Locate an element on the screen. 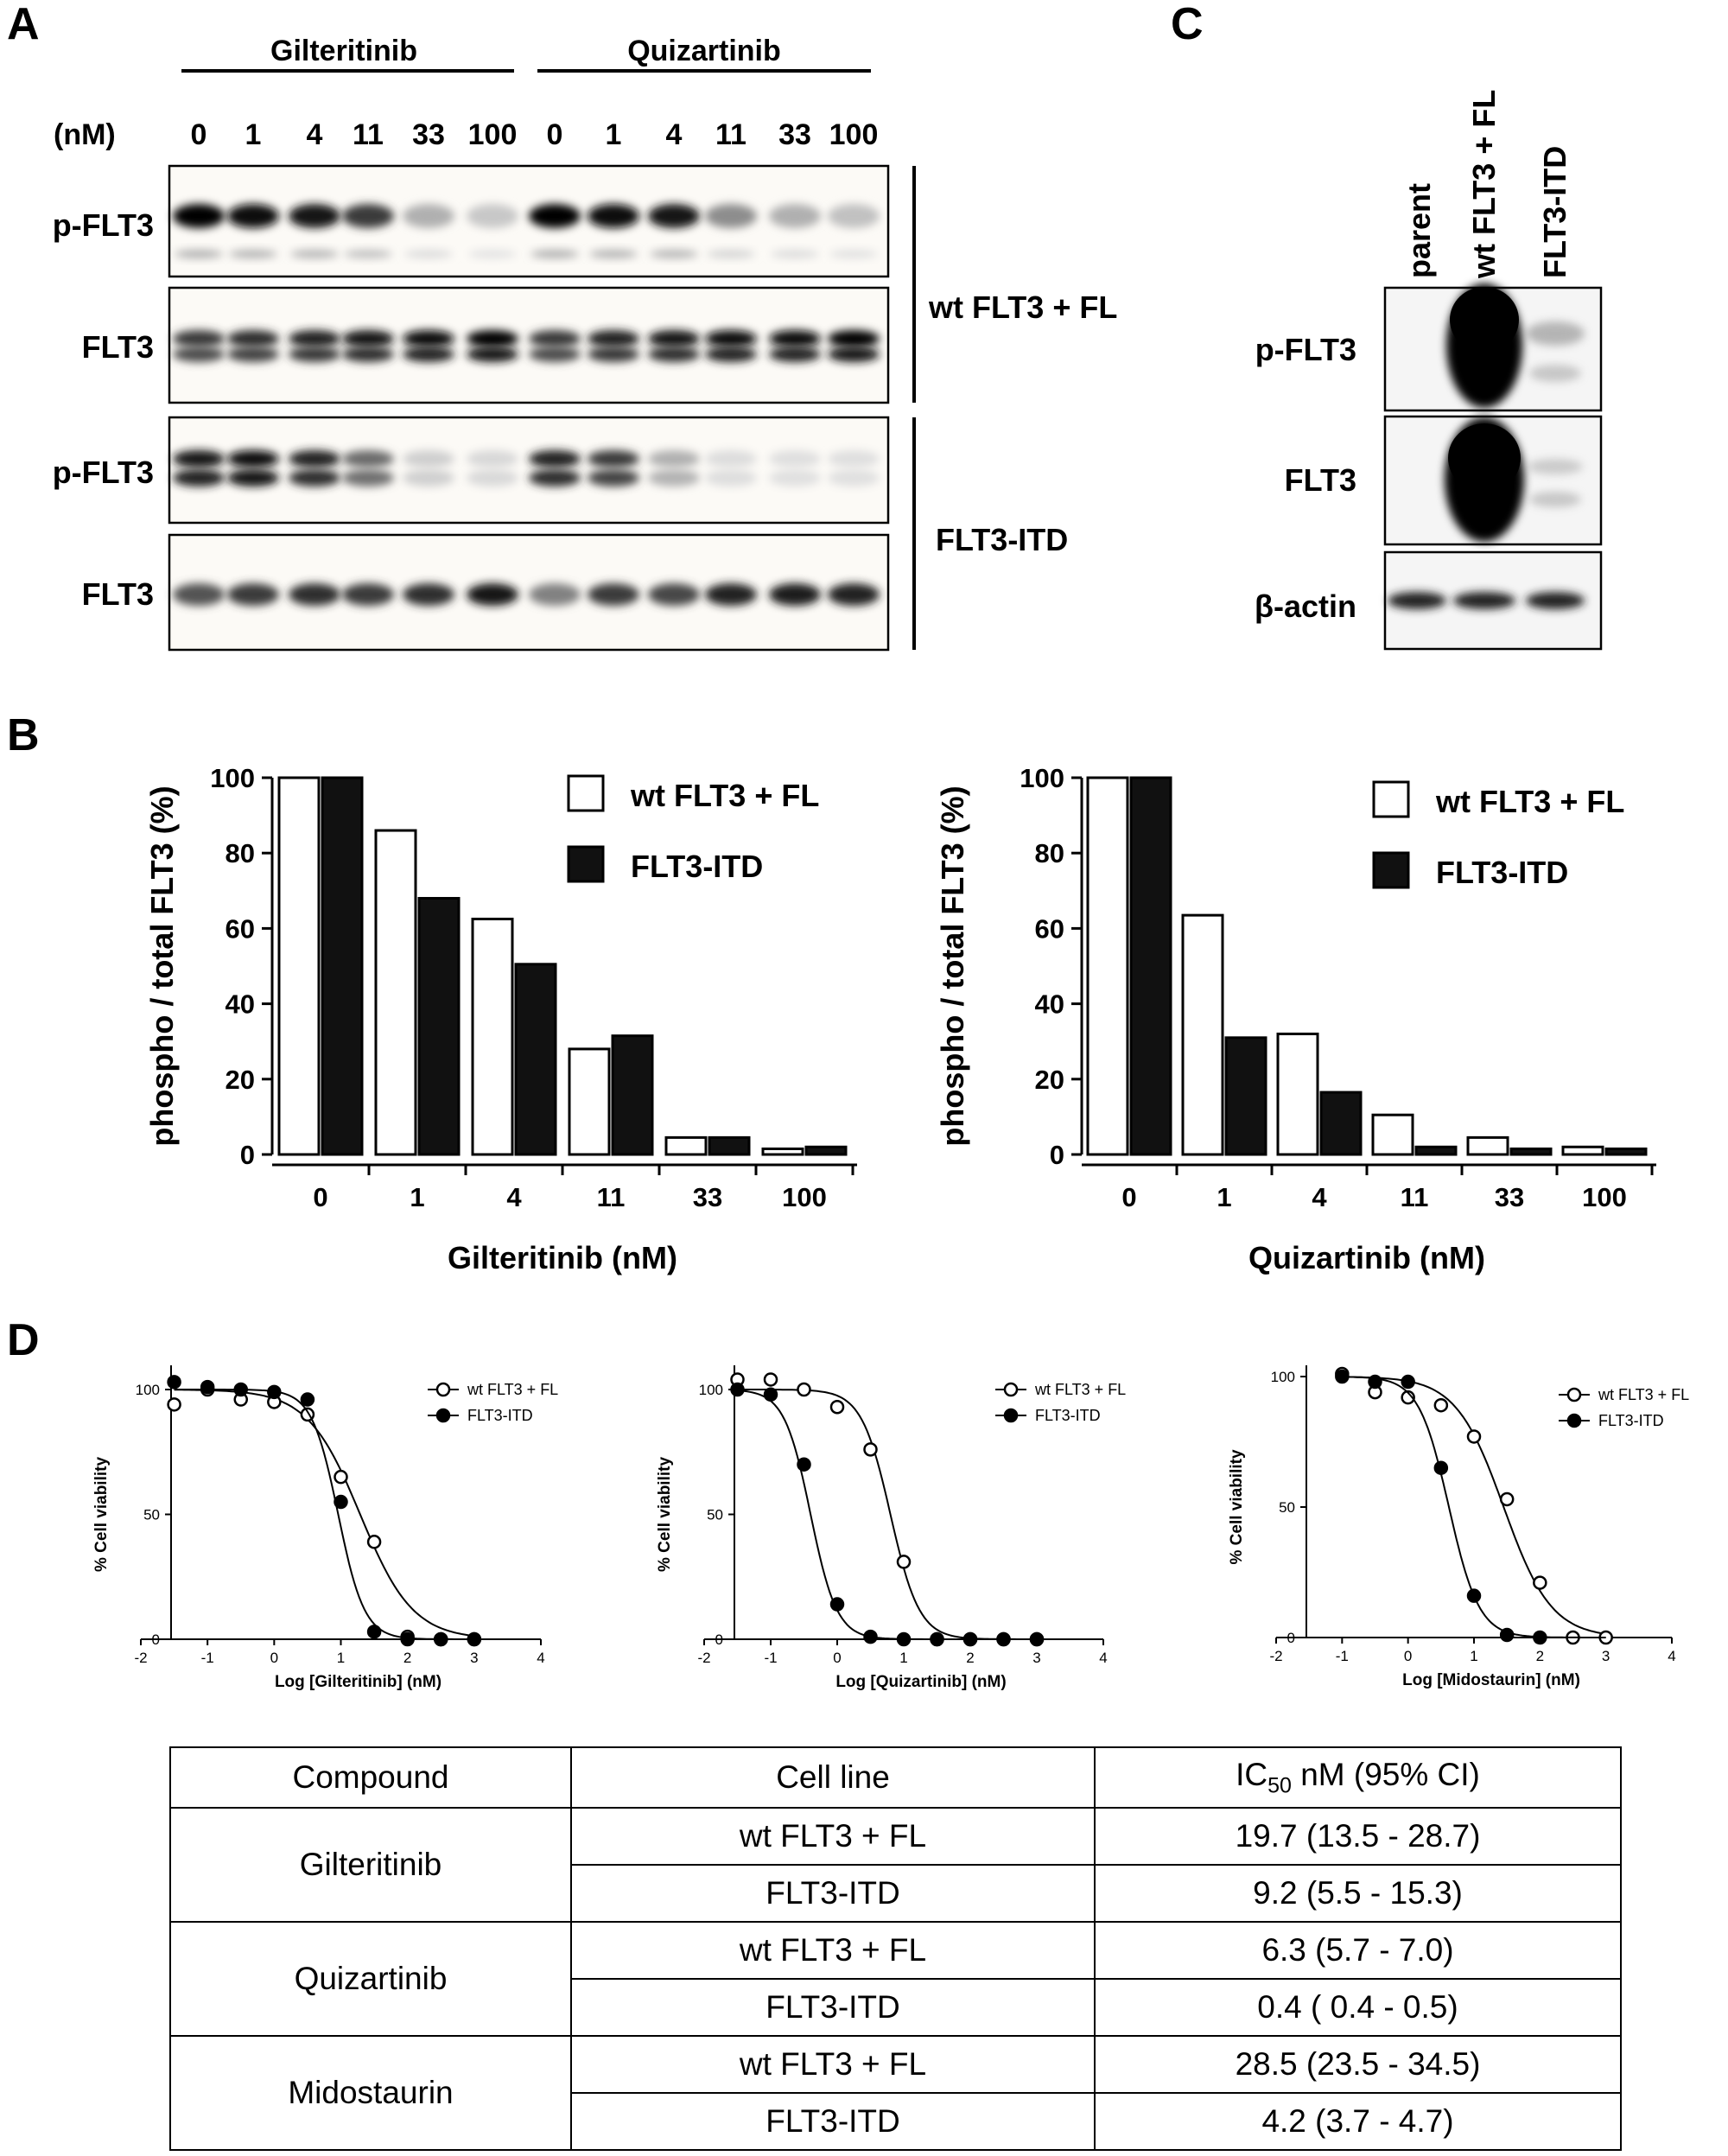  legend-label: FLT3-ITD is located at coordinates (1068, 1415).